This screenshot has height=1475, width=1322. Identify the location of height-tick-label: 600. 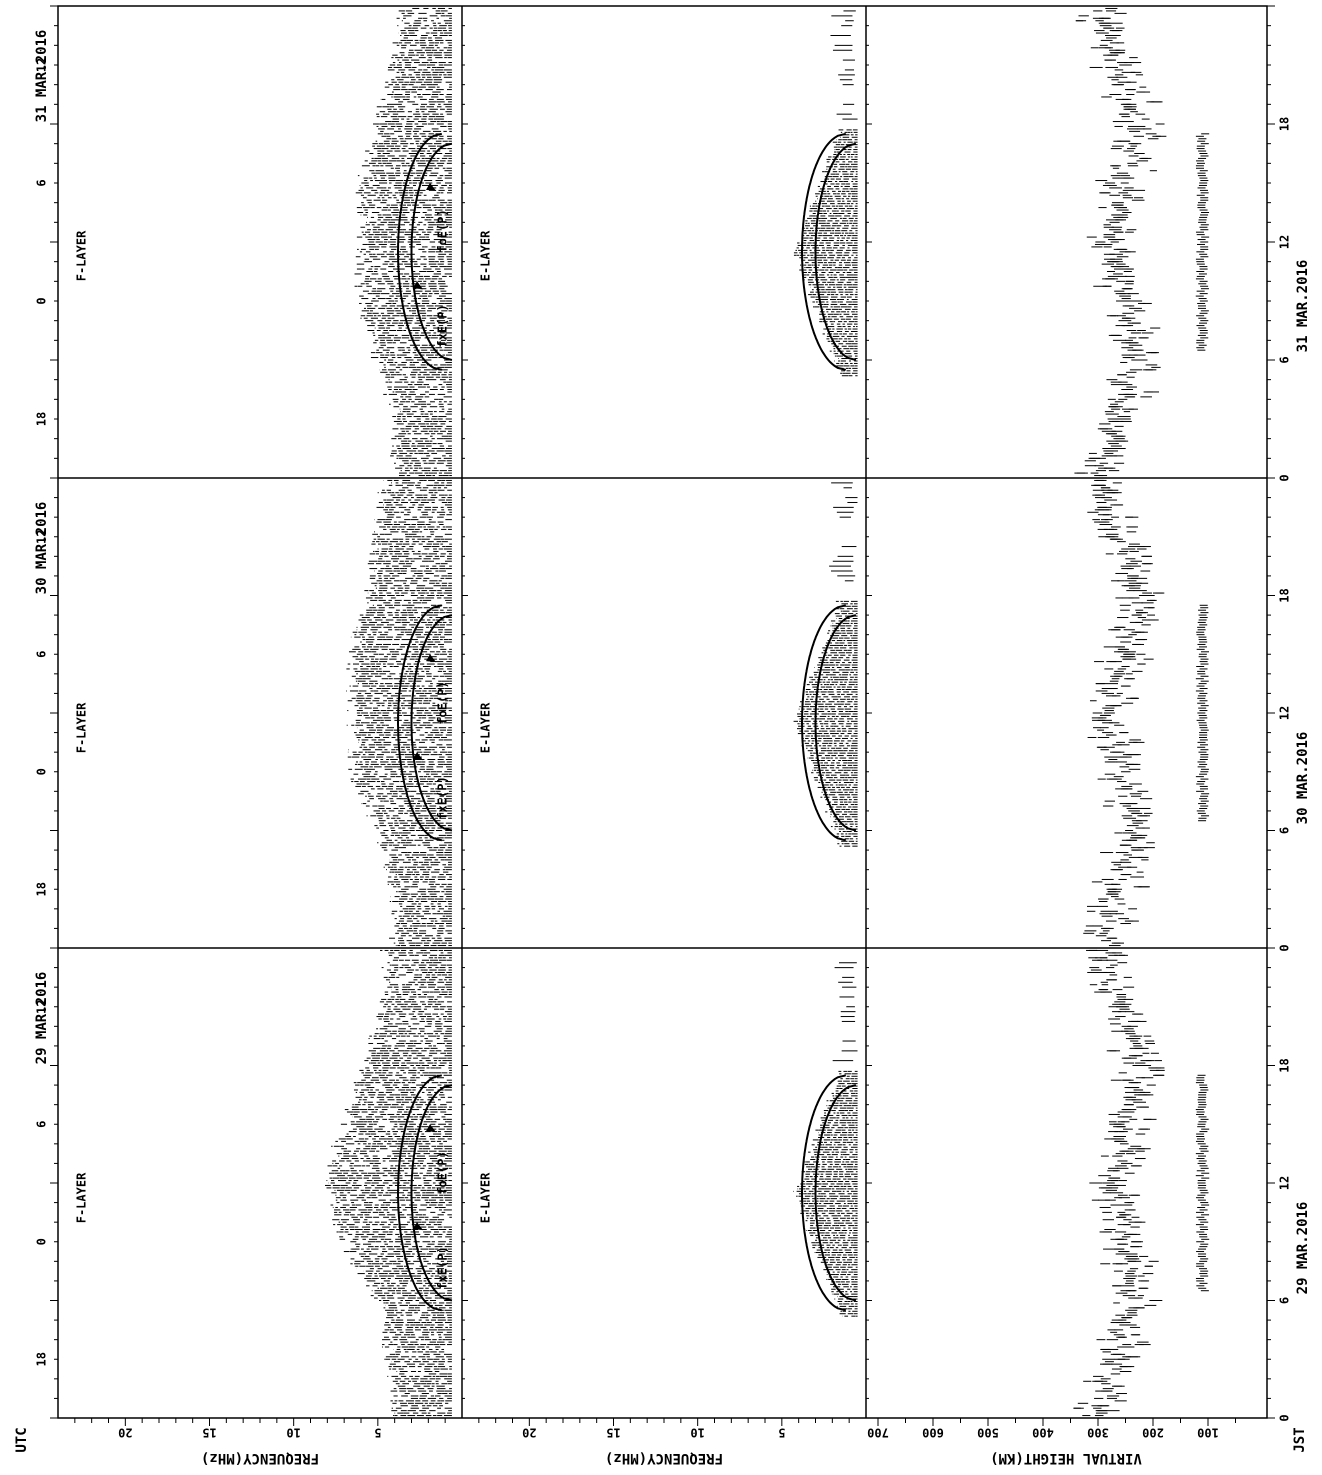
(933, 1433).